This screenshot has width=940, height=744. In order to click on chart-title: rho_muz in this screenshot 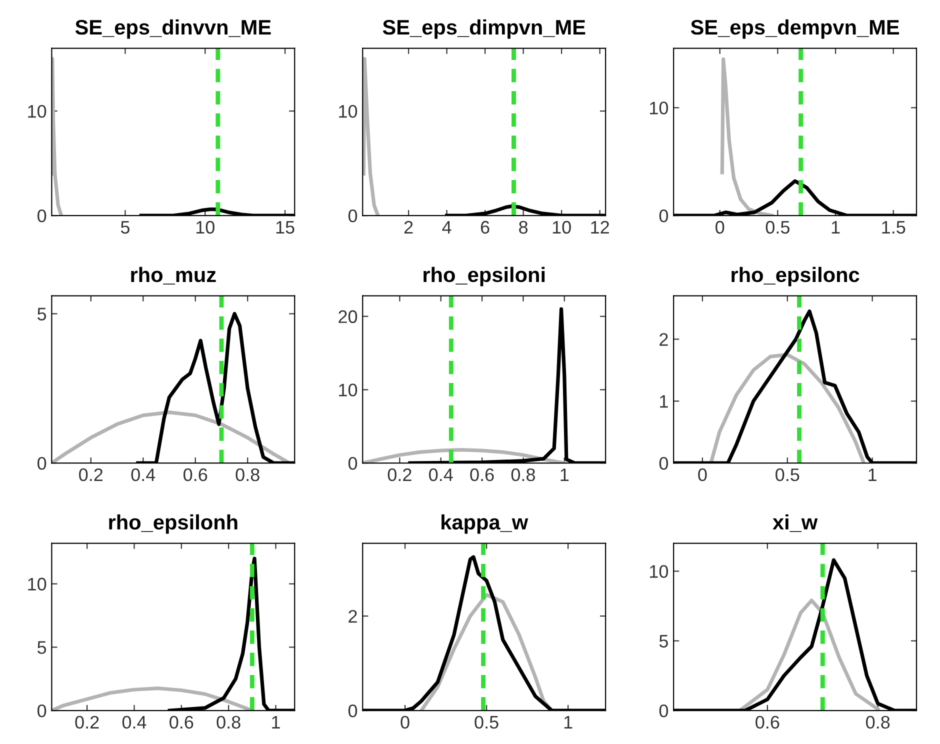, I will do `click(173, 275)`.